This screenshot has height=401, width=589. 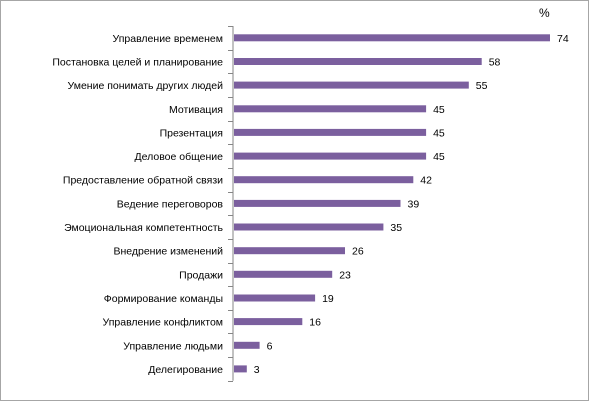 I want to click on value-label: 19, so click(x=328, y=299).